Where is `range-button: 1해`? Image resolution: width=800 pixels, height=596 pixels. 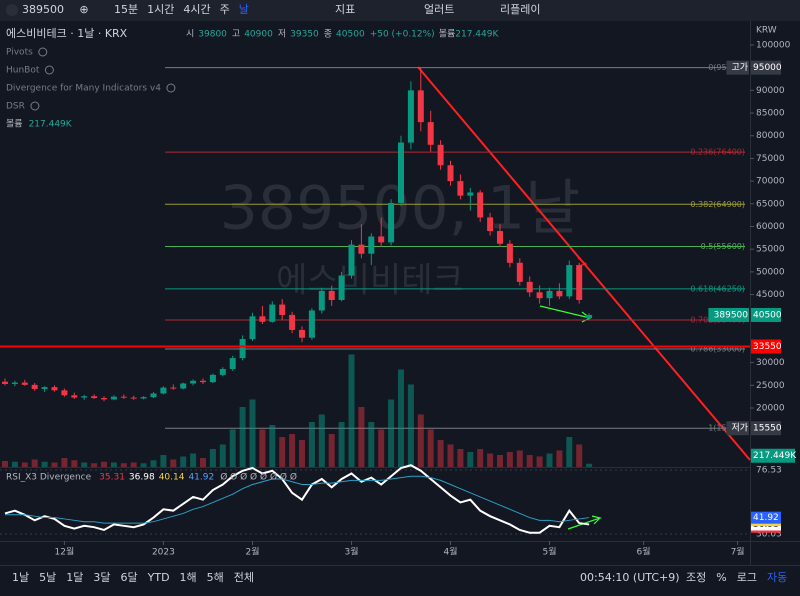 range-button: 1해 is located at coordinates (188, 577).